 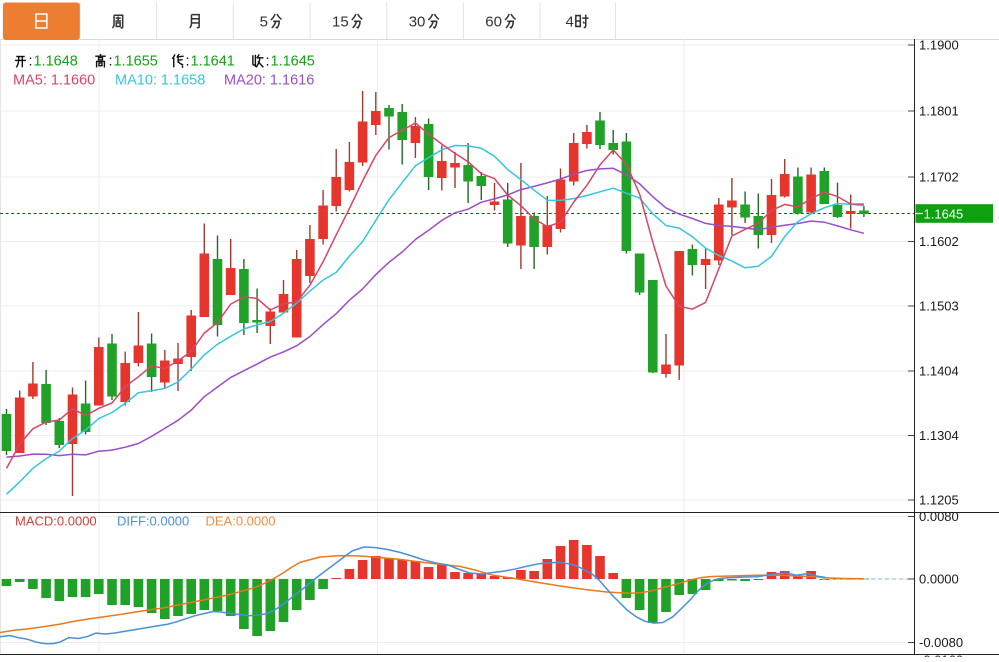 I want to click on svg-text: -0.0160, so click(x=941, y=655).